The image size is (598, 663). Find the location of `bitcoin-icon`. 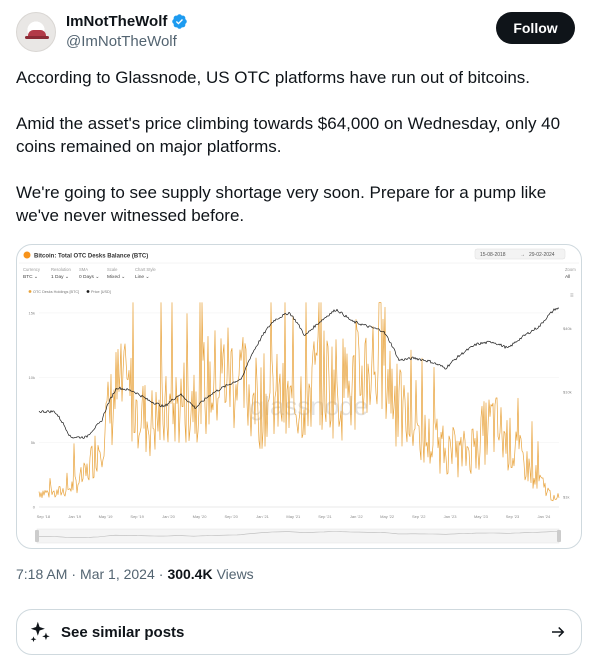

bitcoin-icon is located at coordinates (27, 255).